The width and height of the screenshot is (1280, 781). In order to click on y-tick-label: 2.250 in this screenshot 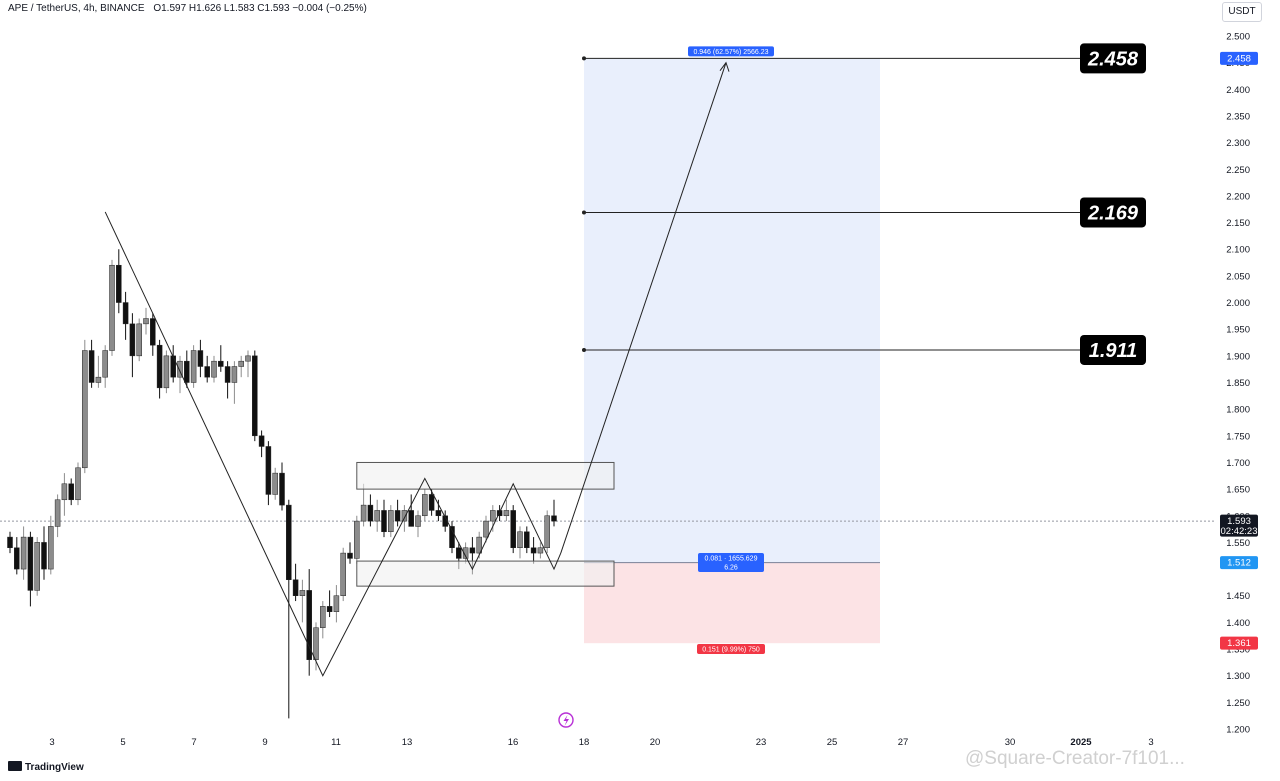, I will do `click(1238, 170)`.